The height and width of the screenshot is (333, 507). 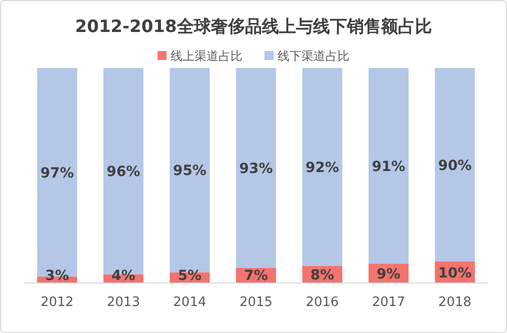 What do you see at coordinates (322, 275) in the screenshot?
I see `data-label: 8%` at bounding box center [322, 275].